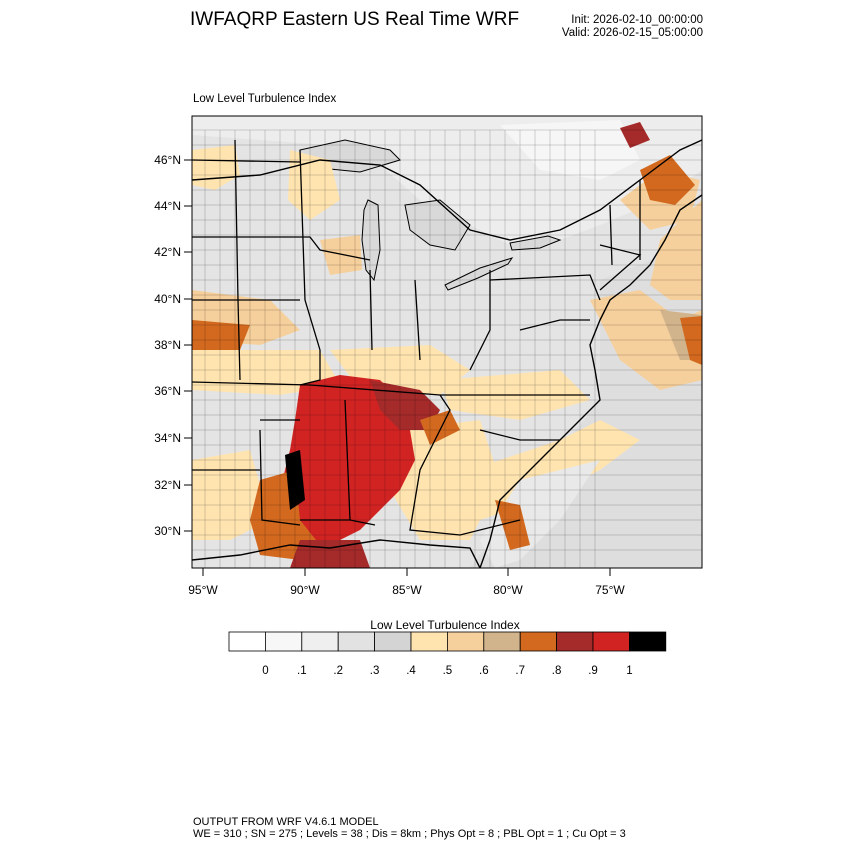 The image size is (850, 850). What do you see at coordinates (302, 671) in the screenshot?
I see `colorbar-label: .1` at bounding box center [302, 671].